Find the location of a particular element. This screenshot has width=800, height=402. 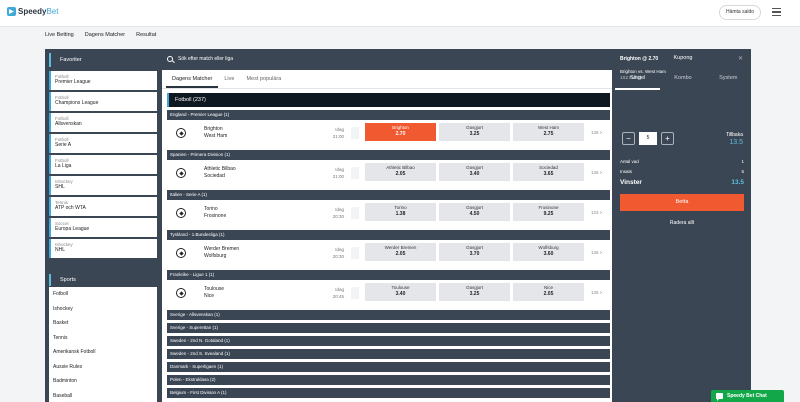

odds-button: Oavgjort 4.50 is located at coordinates (474, 212).